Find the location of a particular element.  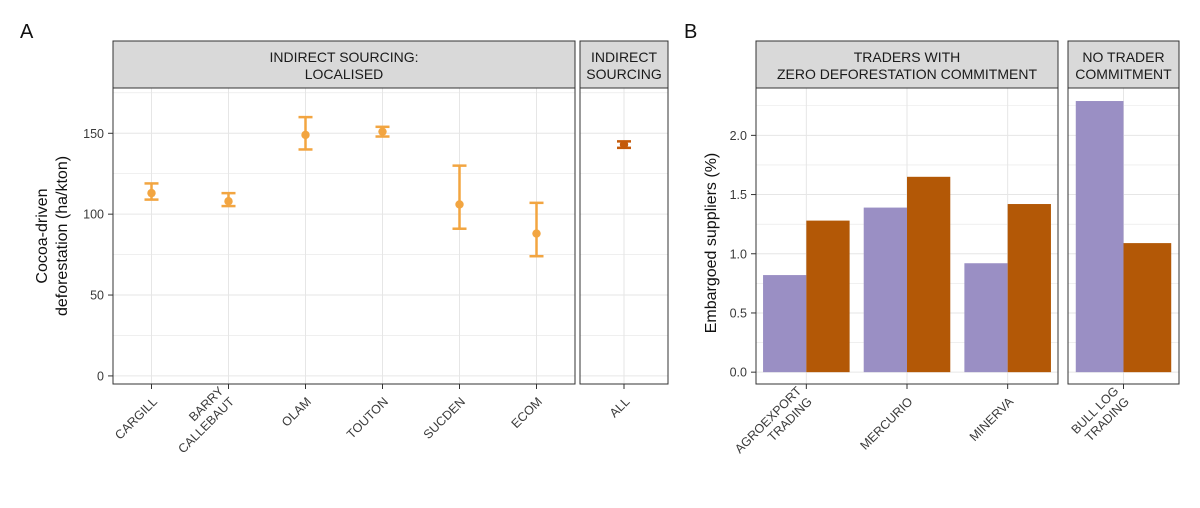

chart-a-point-0-2-x-label: OLAM is located at coordinates (296, 412).